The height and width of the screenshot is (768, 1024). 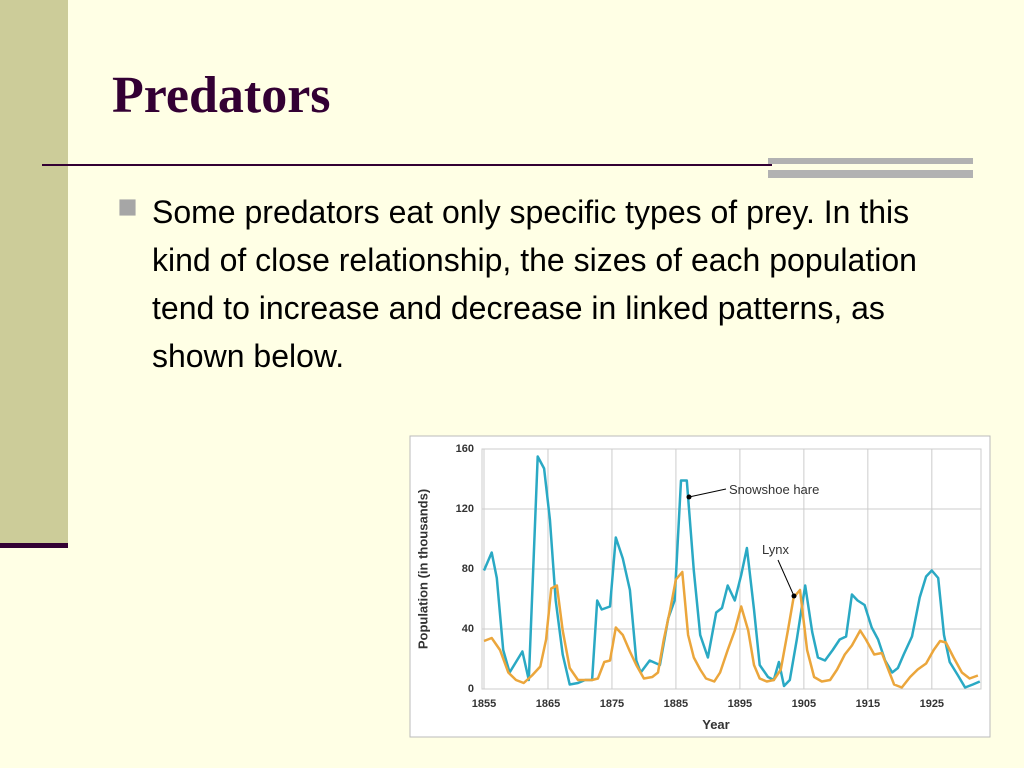 I want to click on x-tick-label: 1865, so click(x=548, y=704).